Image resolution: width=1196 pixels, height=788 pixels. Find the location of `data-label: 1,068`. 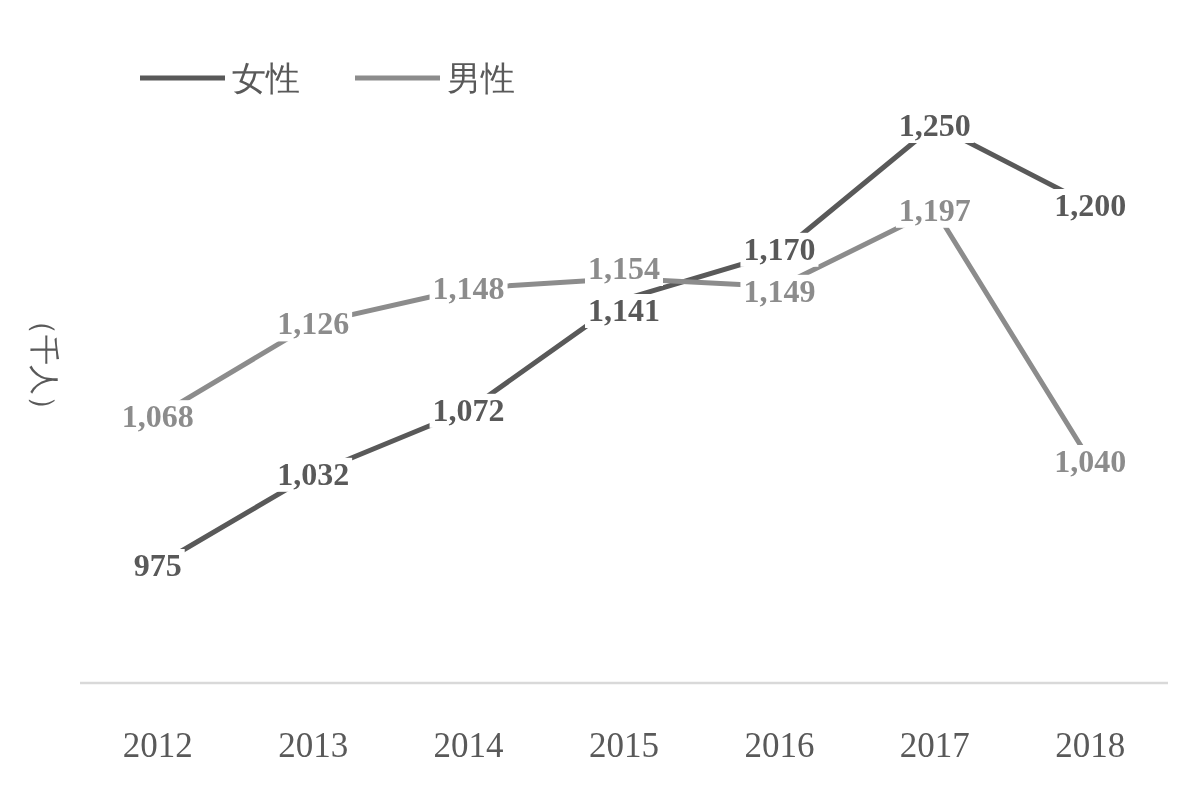

data-label: 1,068 is located at coordinates (157, 416).